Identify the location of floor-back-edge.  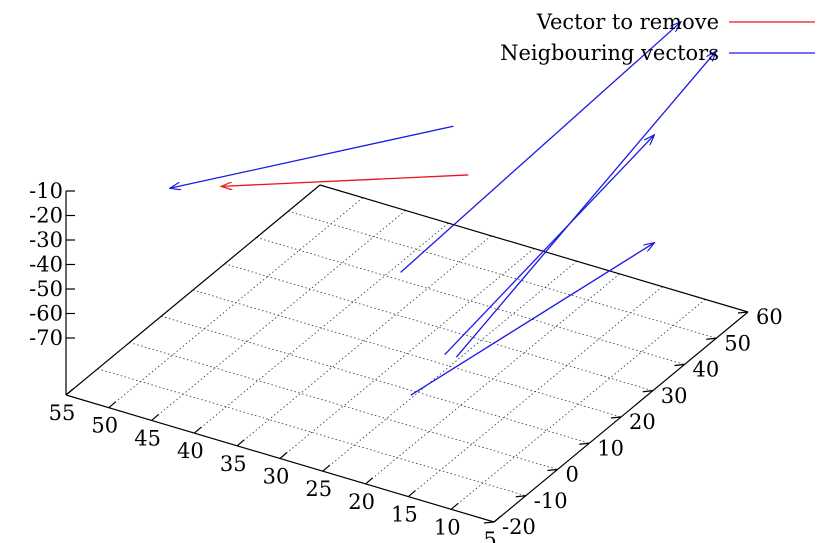
(534, 248).